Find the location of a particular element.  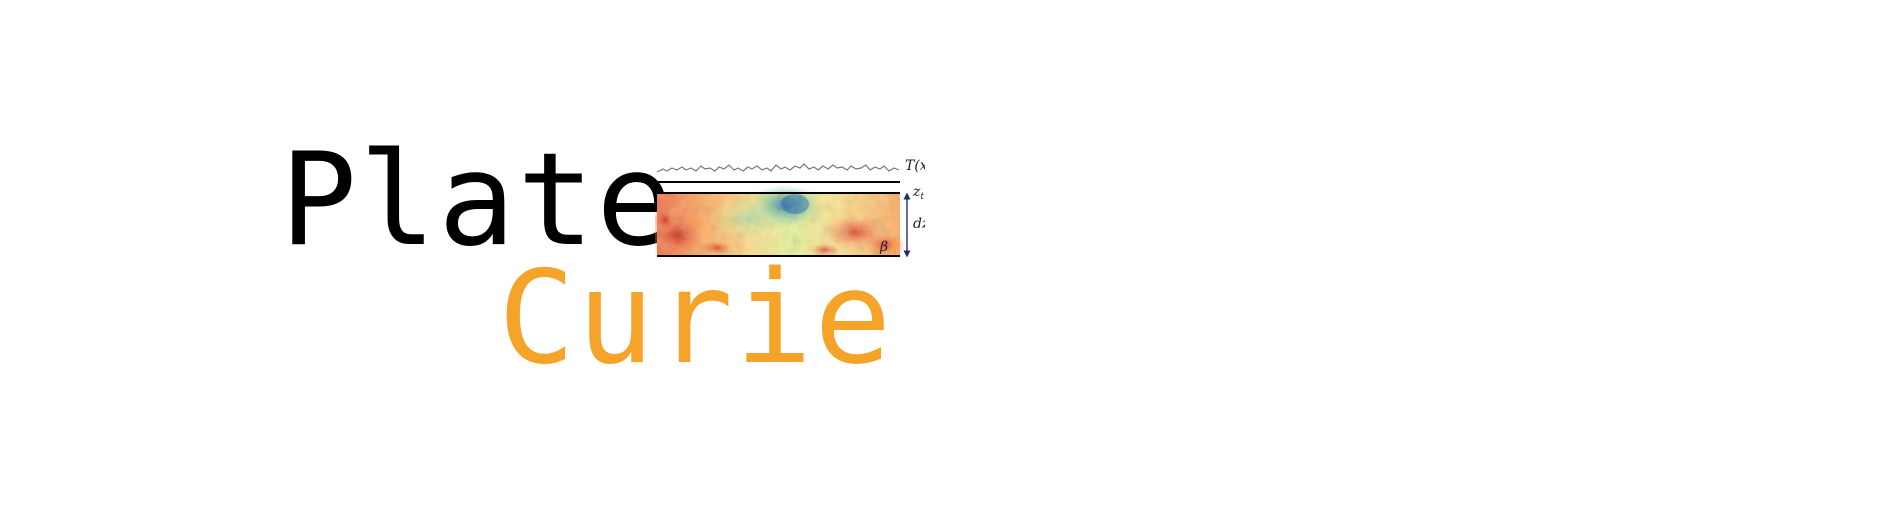

topography-label: T(x) is located at coordinates (915, 166).